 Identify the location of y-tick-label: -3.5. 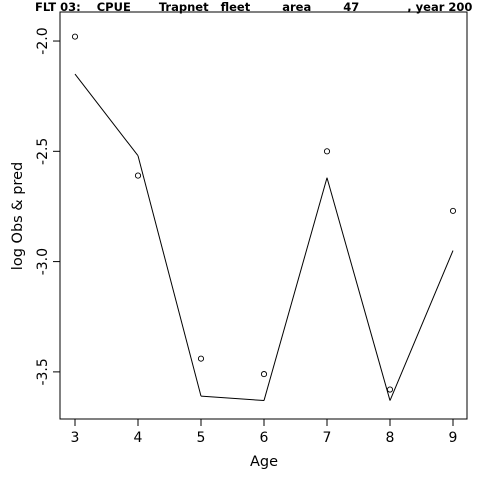
(43, 371).